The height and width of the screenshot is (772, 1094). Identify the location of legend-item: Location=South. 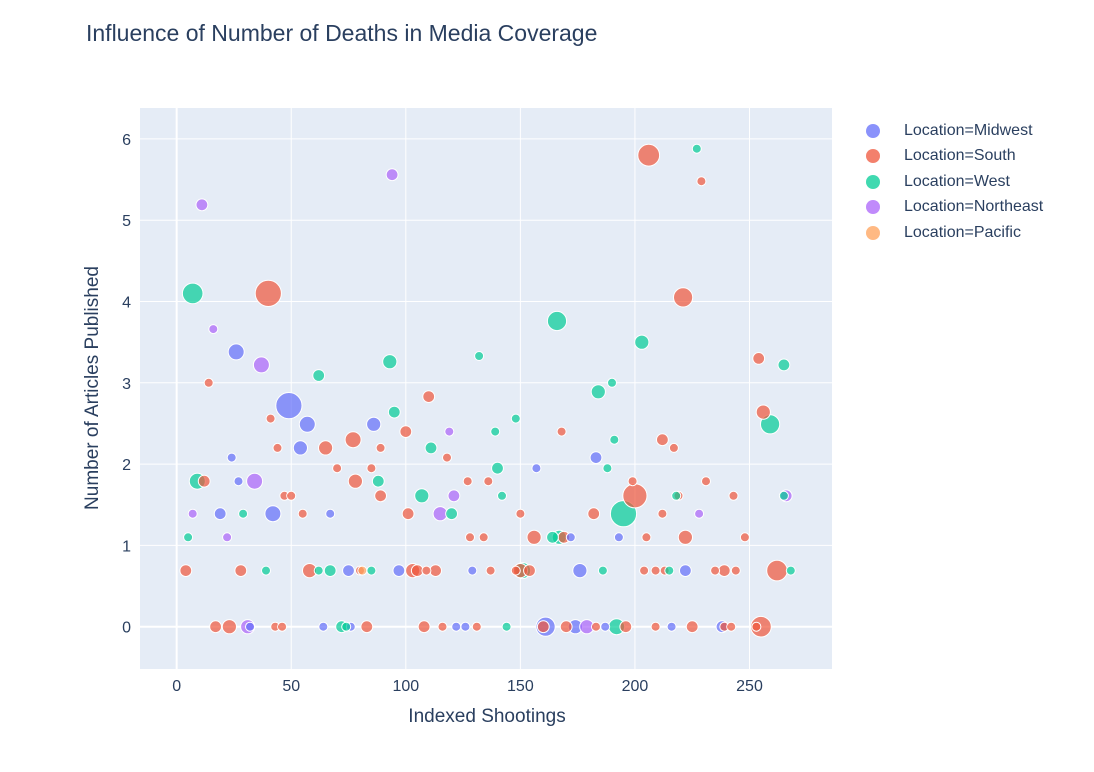
(952, 157).